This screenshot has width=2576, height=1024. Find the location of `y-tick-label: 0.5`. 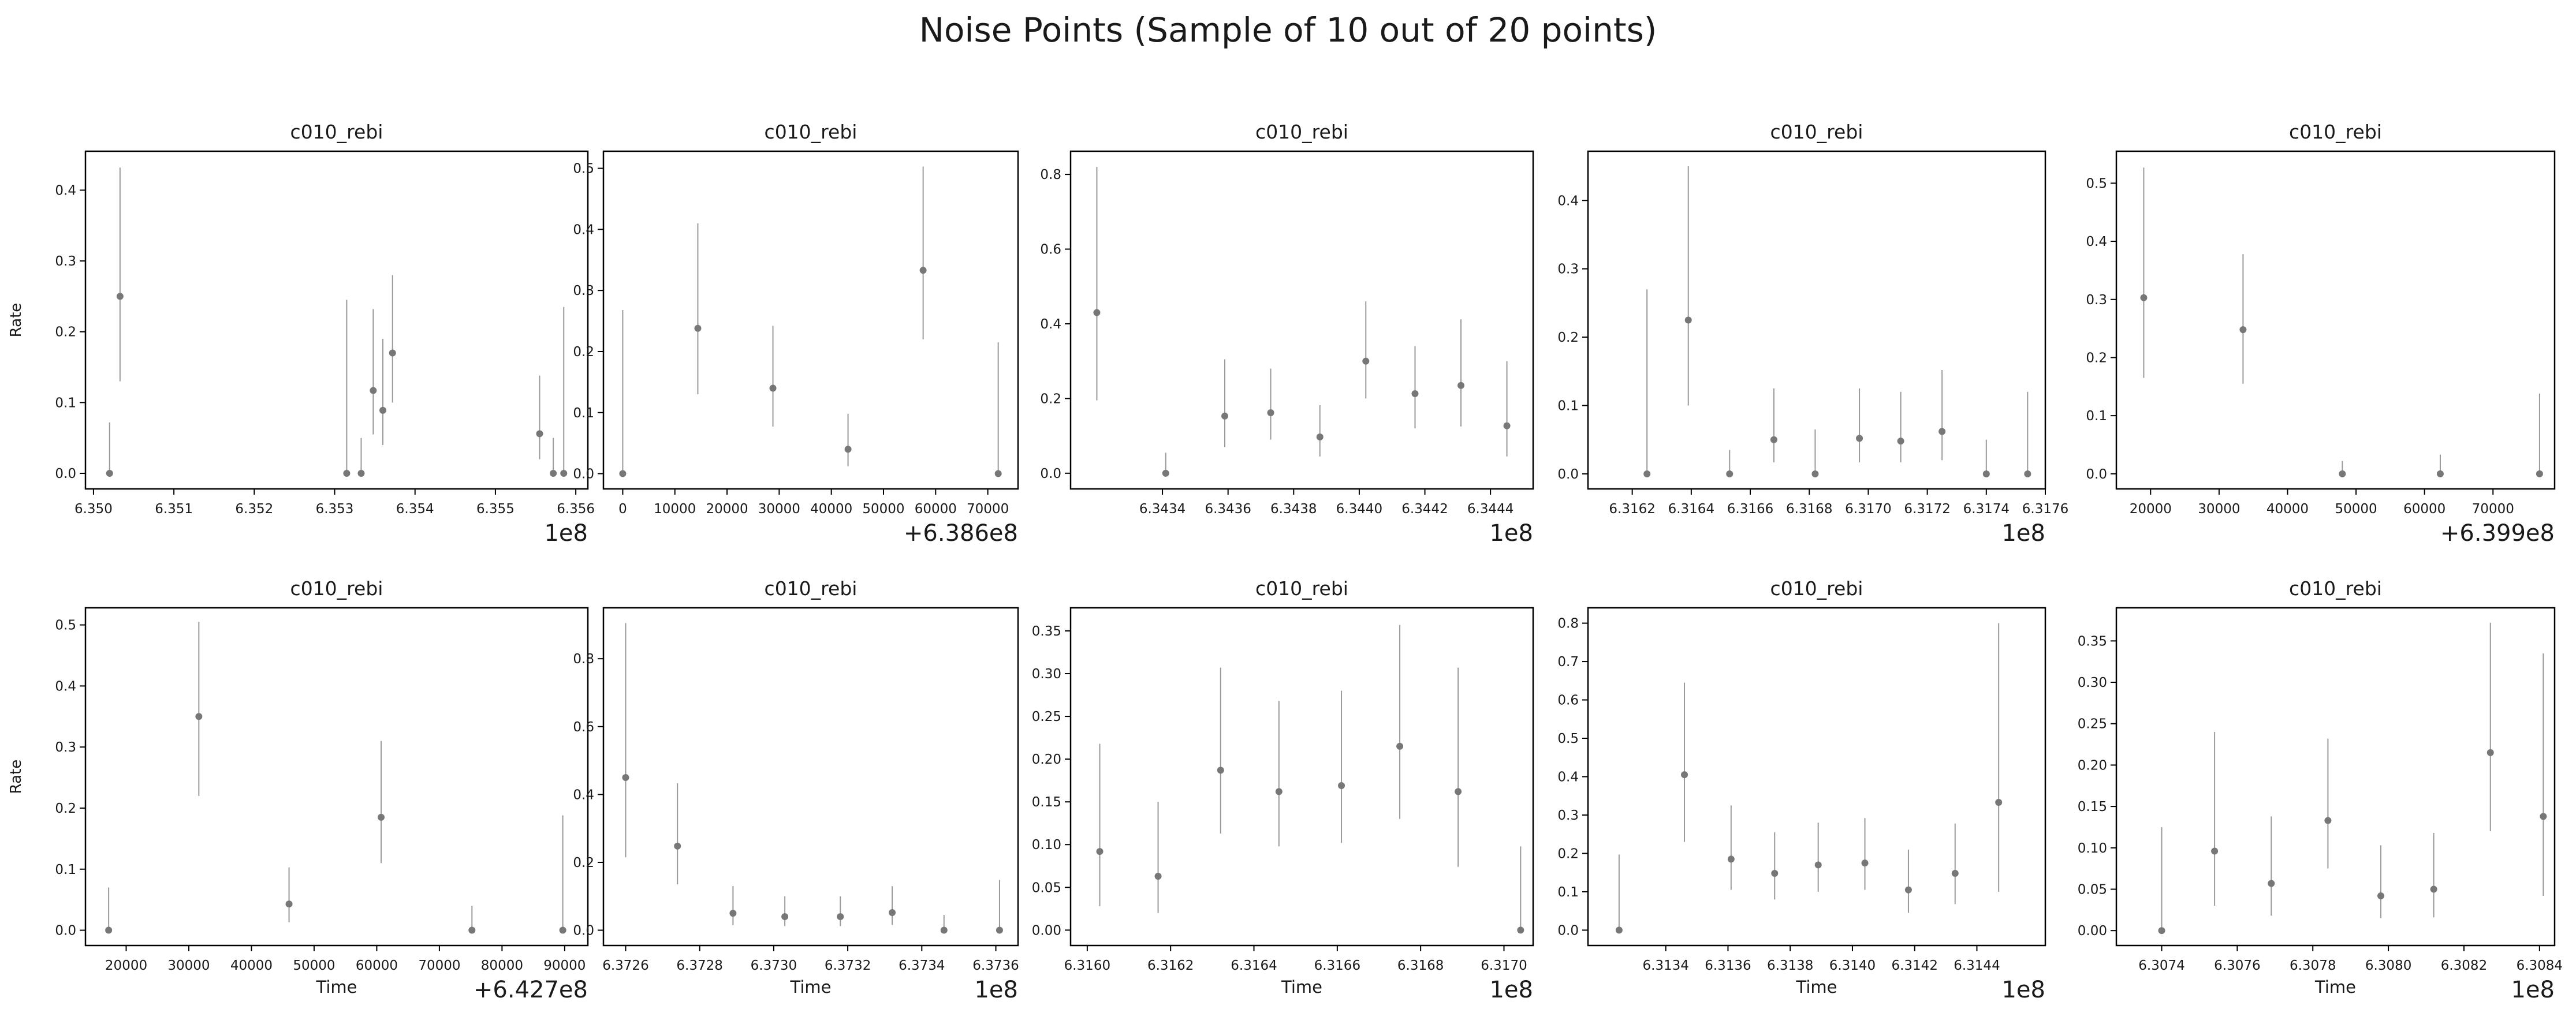

y-tick-label: 0.5 is located at coordinates (2096, 183).